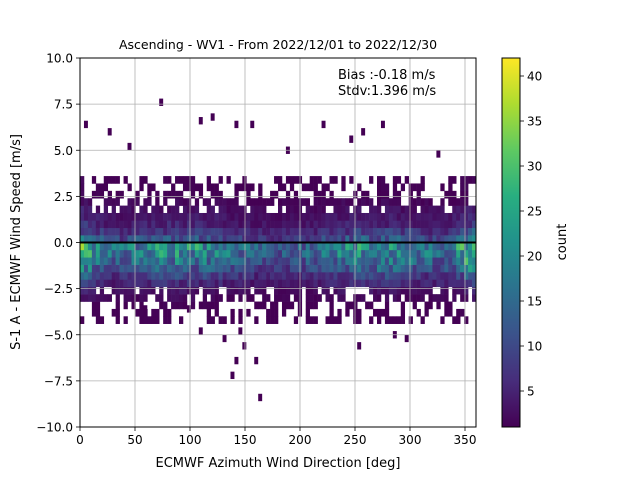 The height and width of the screenshot is (480, 640). Describe the element at coordinates (129, 146) in the screenshot. I see `heatmap-outlier-cell` at that location.